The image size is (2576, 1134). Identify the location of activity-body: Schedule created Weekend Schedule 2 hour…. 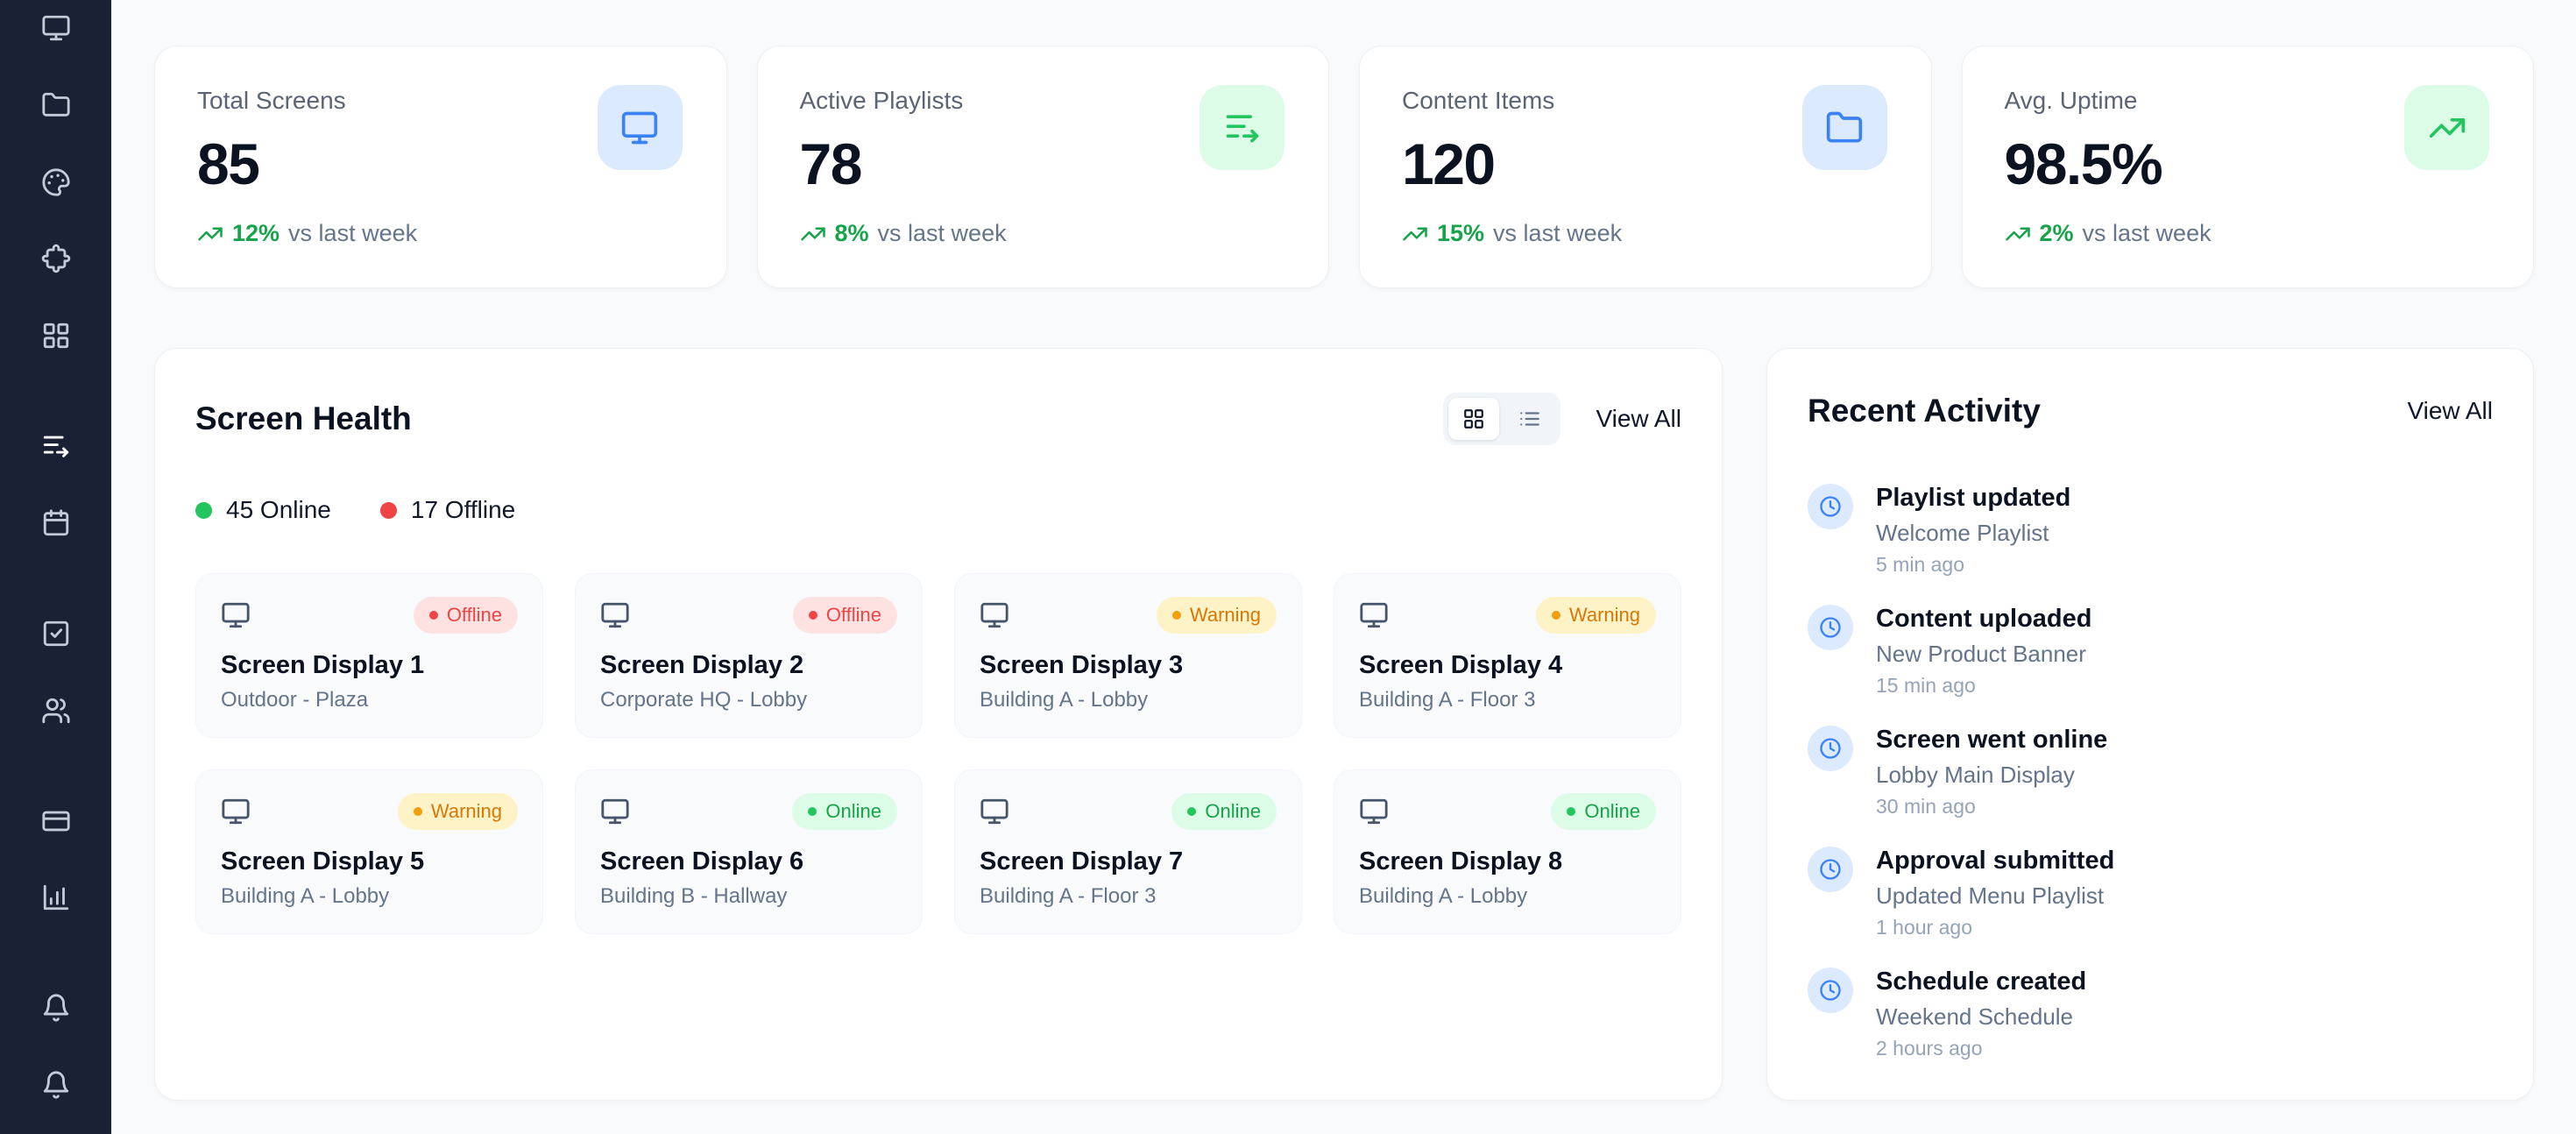
(1981, 1013).